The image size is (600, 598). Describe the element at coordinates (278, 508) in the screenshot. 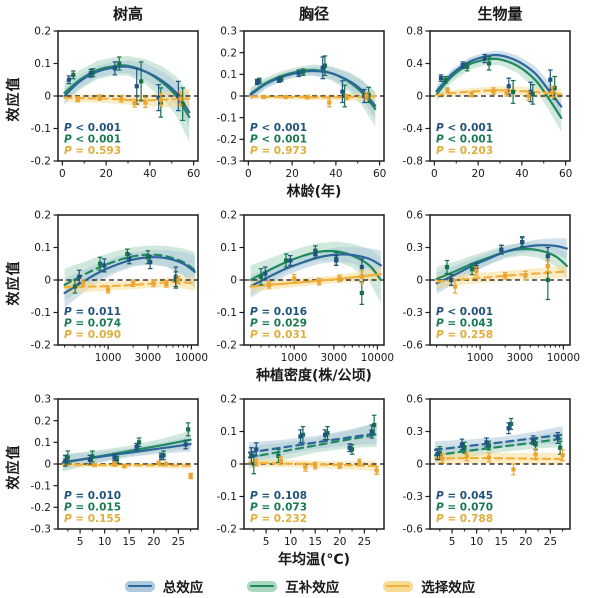

I see `p-value-comp: P = 0.073` at that location.